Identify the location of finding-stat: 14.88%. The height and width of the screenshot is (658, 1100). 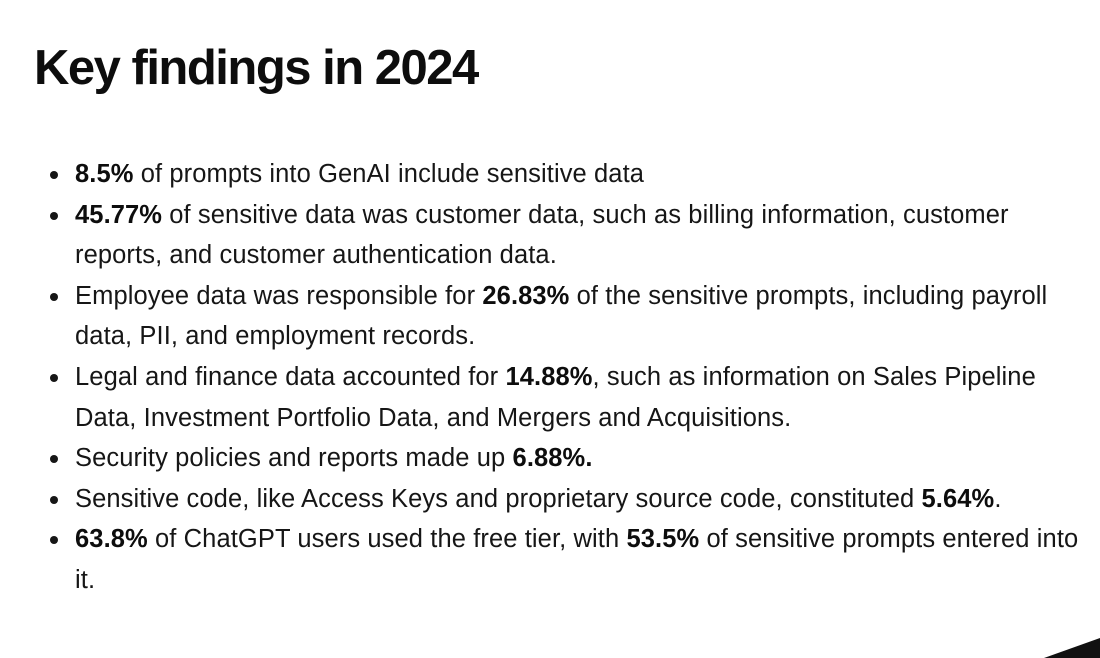
(549, 376).